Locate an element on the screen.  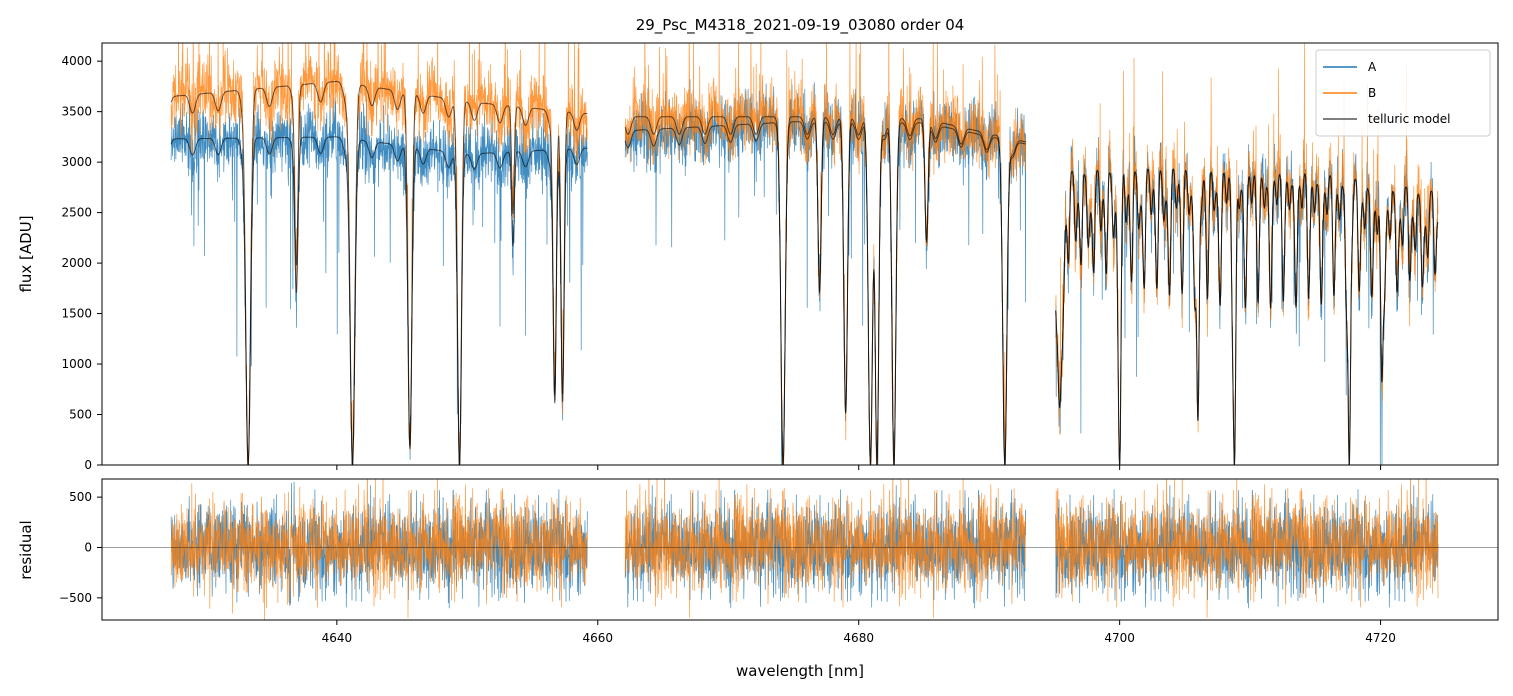
residual-y-tick-label: 500 is located at coordinates (80, 497).